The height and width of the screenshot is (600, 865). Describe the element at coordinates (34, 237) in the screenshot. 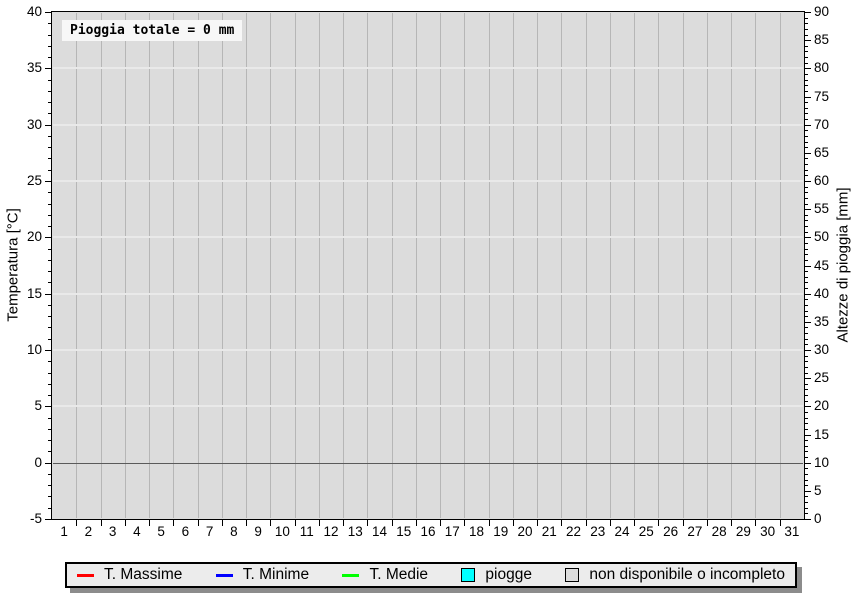

I see `y-left-tick-label: 20` at that location.